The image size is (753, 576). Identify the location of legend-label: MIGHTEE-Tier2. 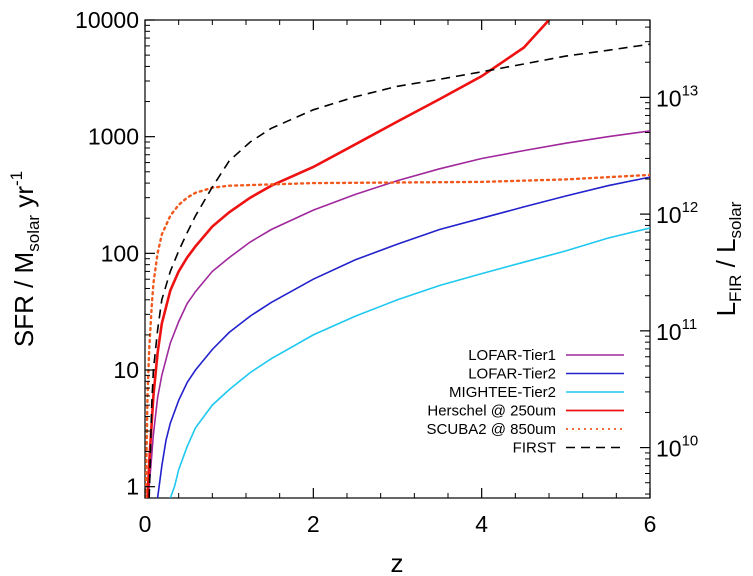
(502, 392).